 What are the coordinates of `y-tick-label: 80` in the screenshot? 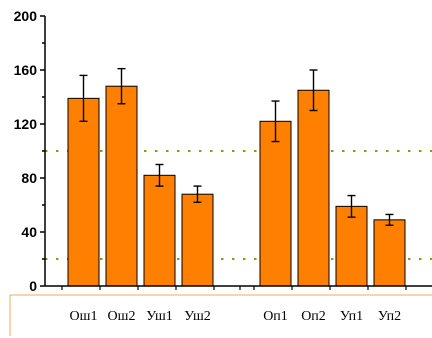 It's located at (29, 178).